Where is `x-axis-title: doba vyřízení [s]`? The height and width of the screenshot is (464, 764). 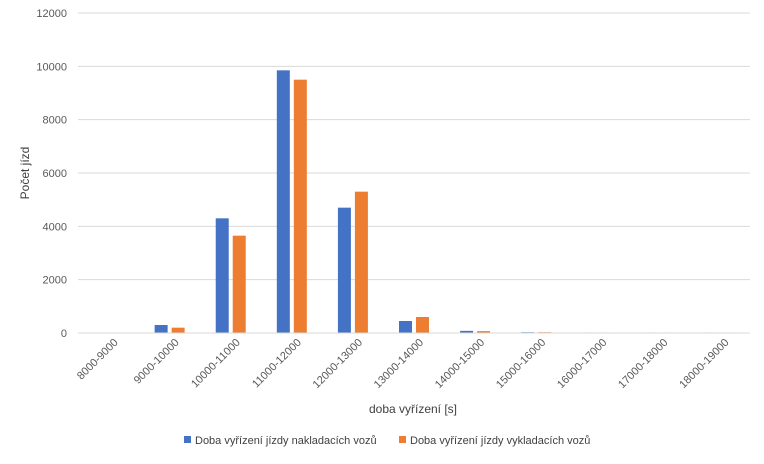 x-axis-title: doba vyřízení [s] is located at coordinates (413, 409).